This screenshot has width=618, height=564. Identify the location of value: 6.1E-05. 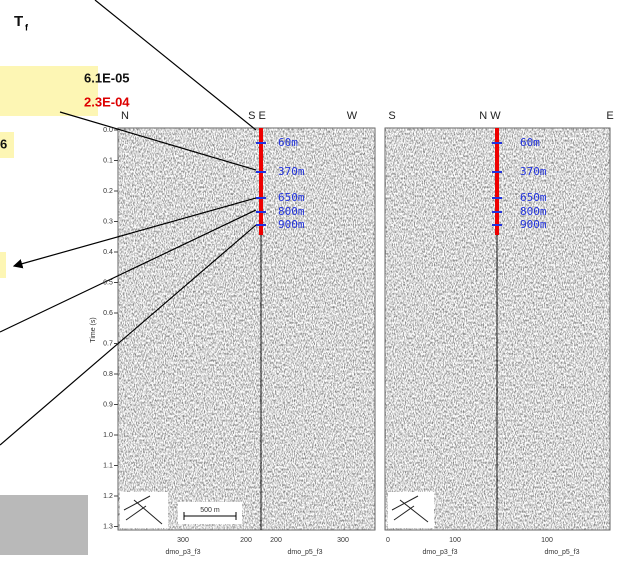
(107, 77).